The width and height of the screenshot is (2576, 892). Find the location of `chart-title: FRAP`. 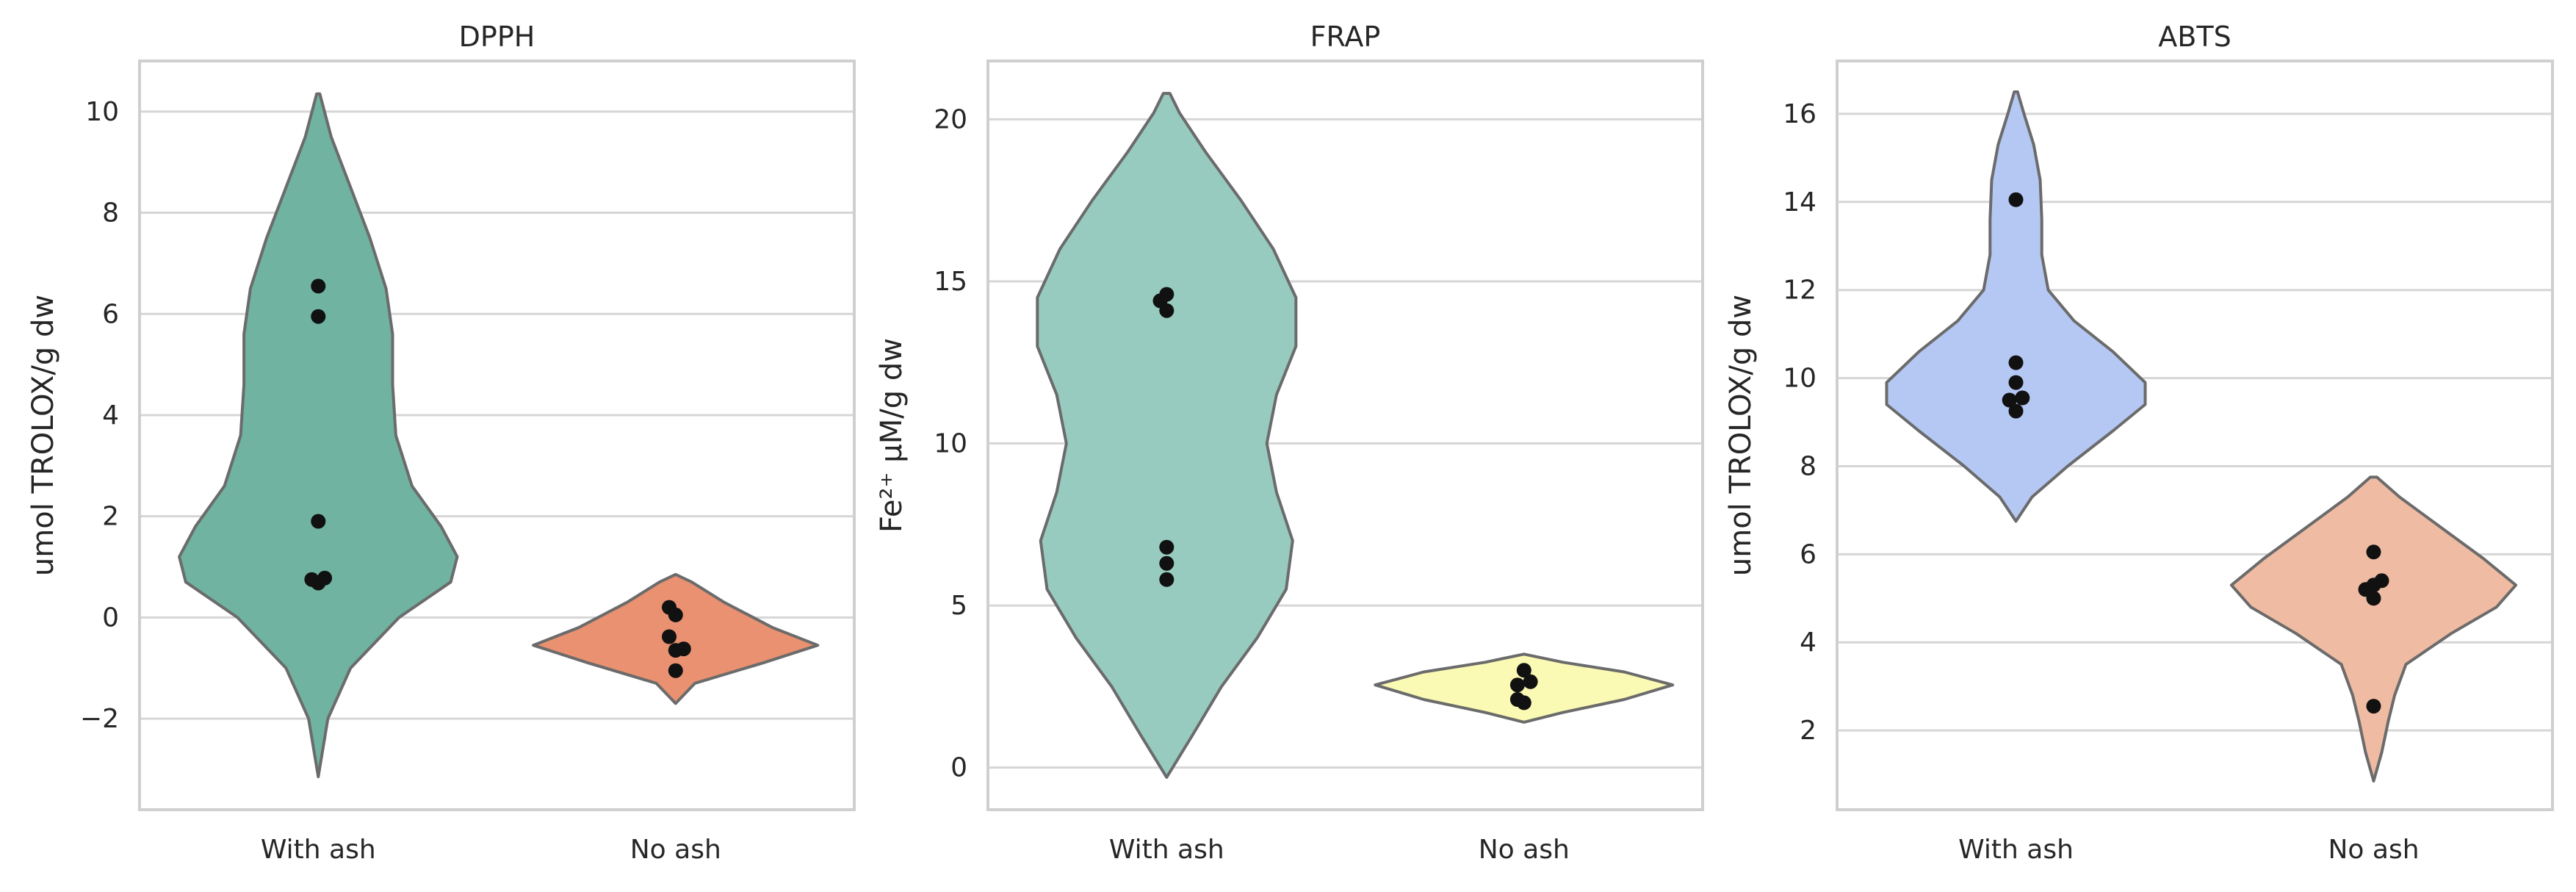

chart-title: FRAP is located at coordinates (1346, 37).